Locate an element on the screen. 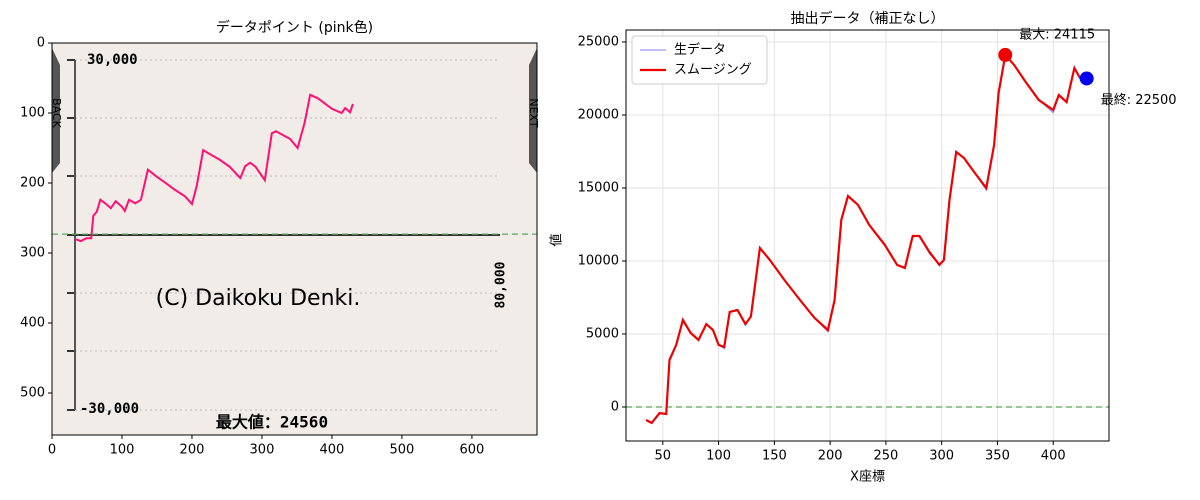 The image size is (1200, 500). y-tick-label: 400 is located at coordinates (32, 323).